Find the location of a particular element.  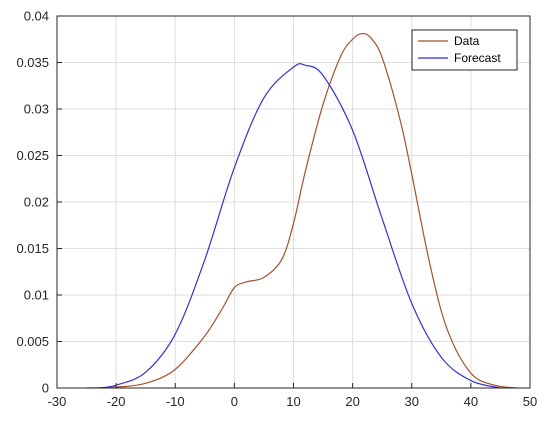

x-tick-label: 10 is located at coordinates (293, 401).